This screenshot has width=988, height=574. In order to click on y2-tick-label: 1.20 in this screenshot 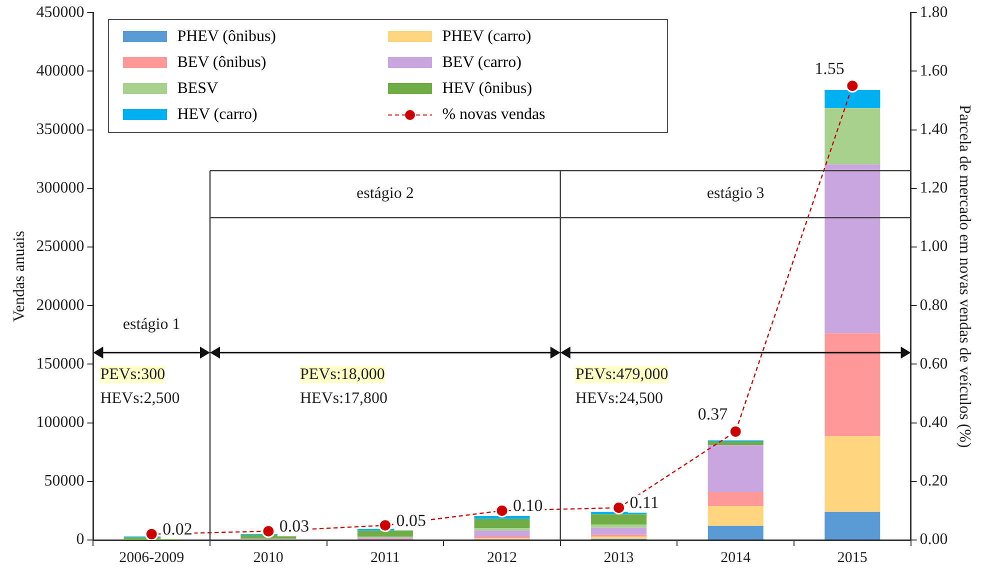, I will do `click(934, 188)`.